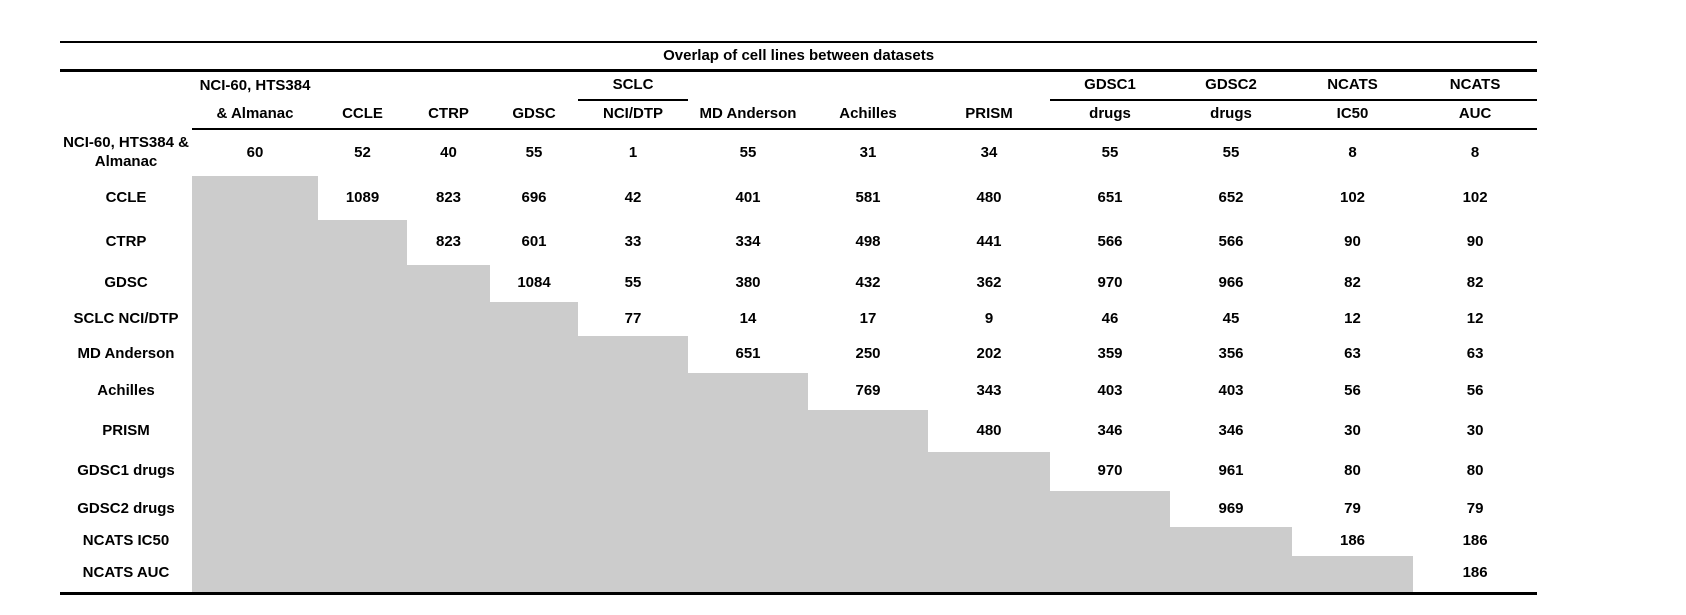 The width and height of the screenshot is (1686, 615). What do you see at coordinates (633, 318) in the screenshot?
I see `table-cell: 77` at bounding box center [633, 318].